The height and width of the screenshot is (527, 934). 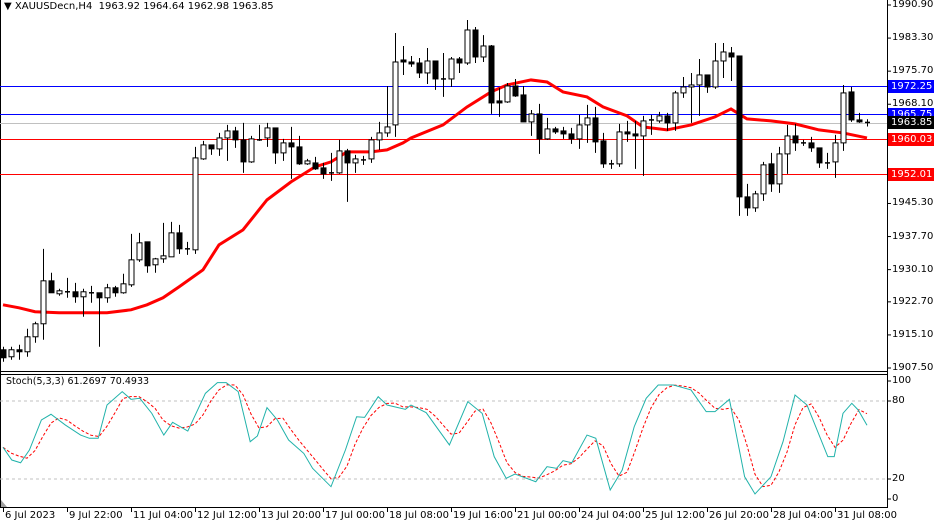 What do you see at coordinates (913, 203) in the screenshot?
I see `price-tick-label: 1945.30` at bounding box center [913, 203].